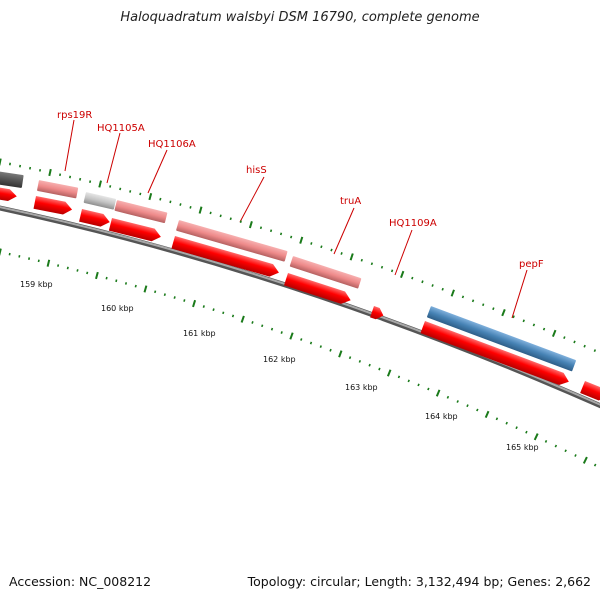 The width and height of the screenshot is (600, 600). I want to click on gene-label-HQ1109A: HQ1109A, so click(413, 223).